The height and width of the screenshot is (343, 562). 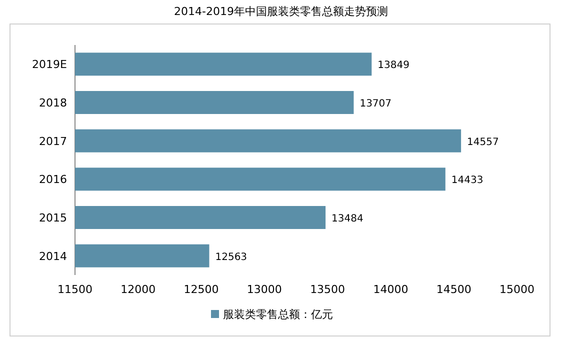 I want to click on x-tick-label: 12000, so click(x=138, y=289).